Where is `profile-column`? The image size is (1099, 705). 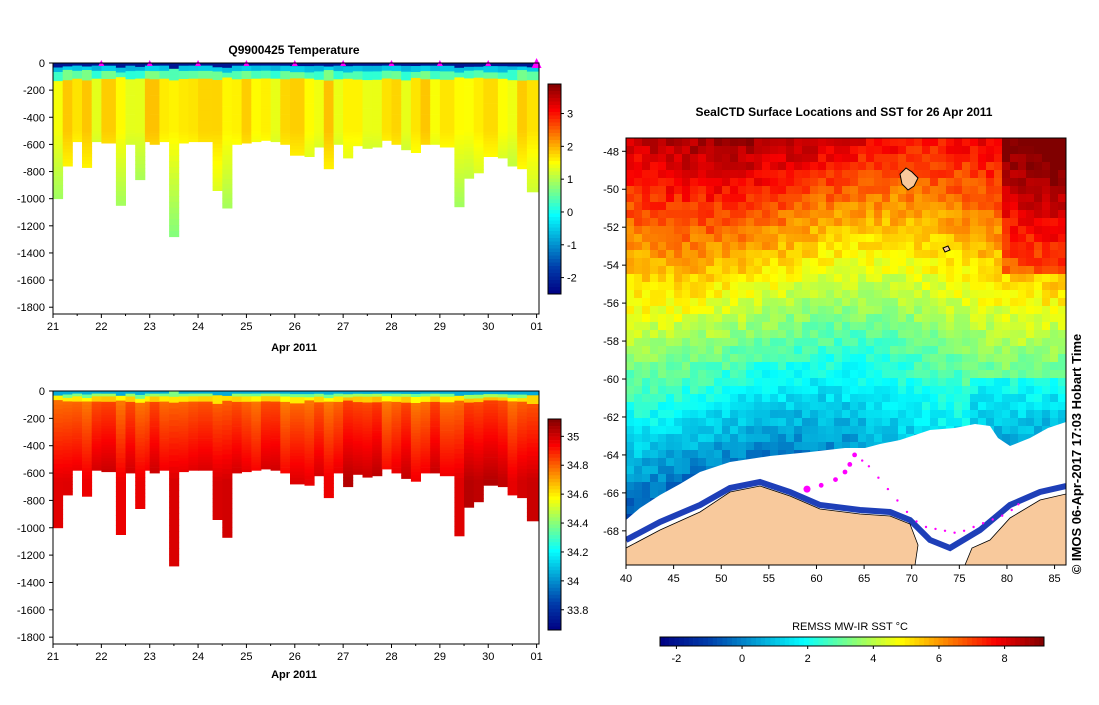
profile-column is located at coordinates (247, 103).